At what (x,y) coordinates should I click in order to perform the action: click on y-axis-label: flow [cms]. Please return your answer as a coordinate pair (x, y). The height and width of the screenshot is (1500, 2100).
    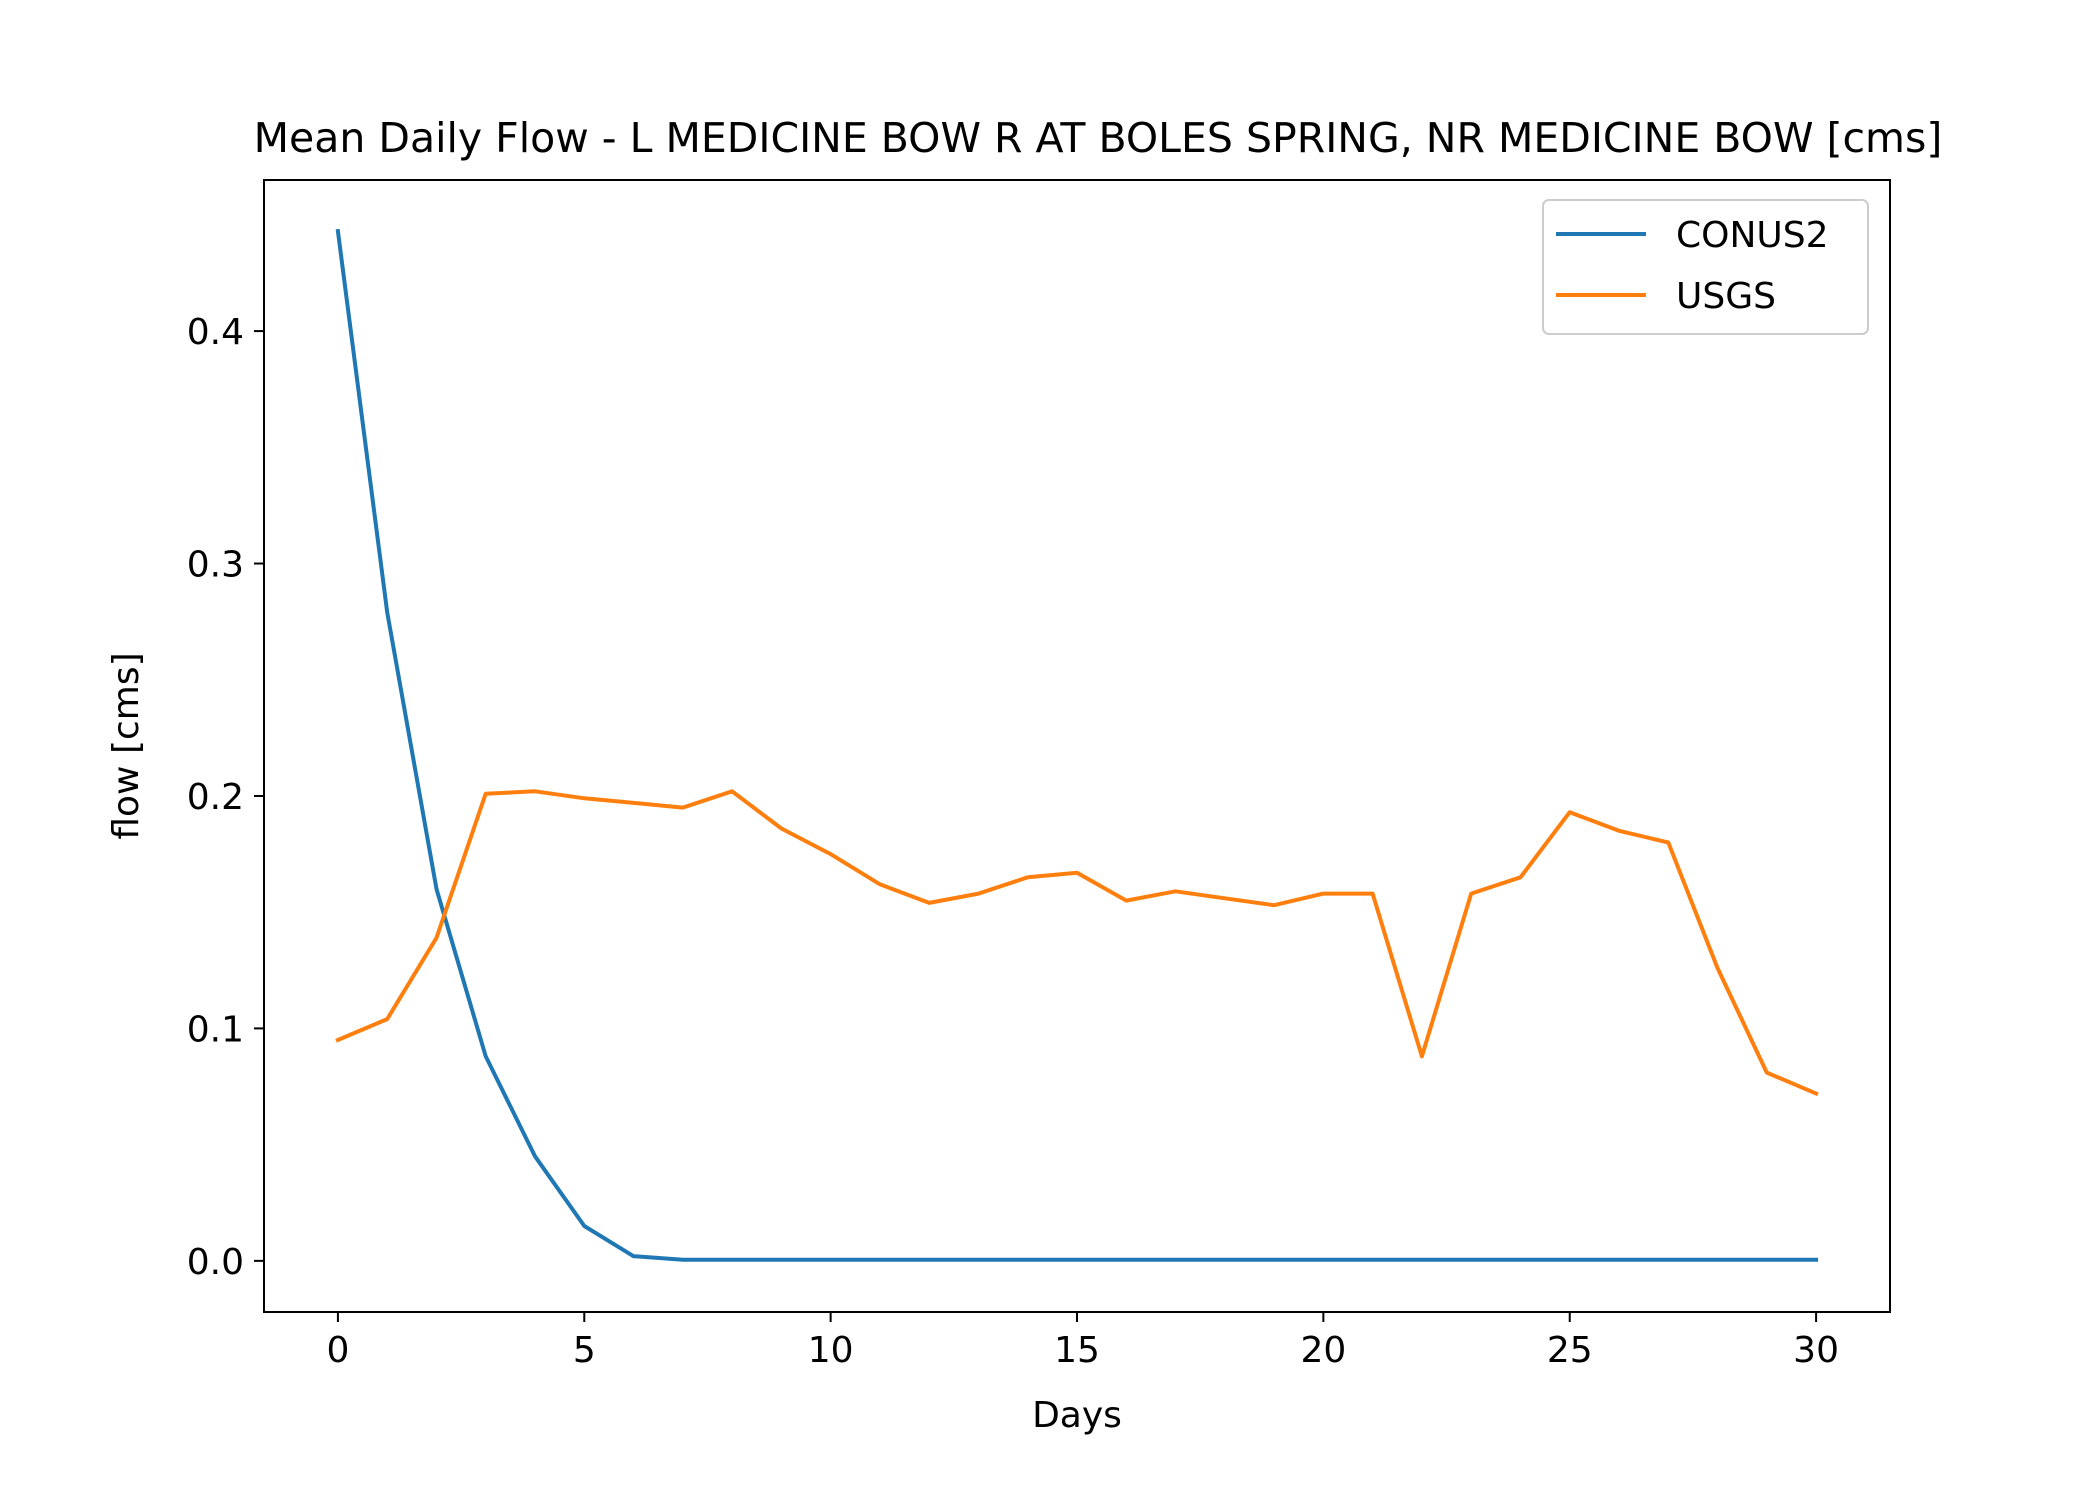
    Looking at the image, I should click on (126, 745).